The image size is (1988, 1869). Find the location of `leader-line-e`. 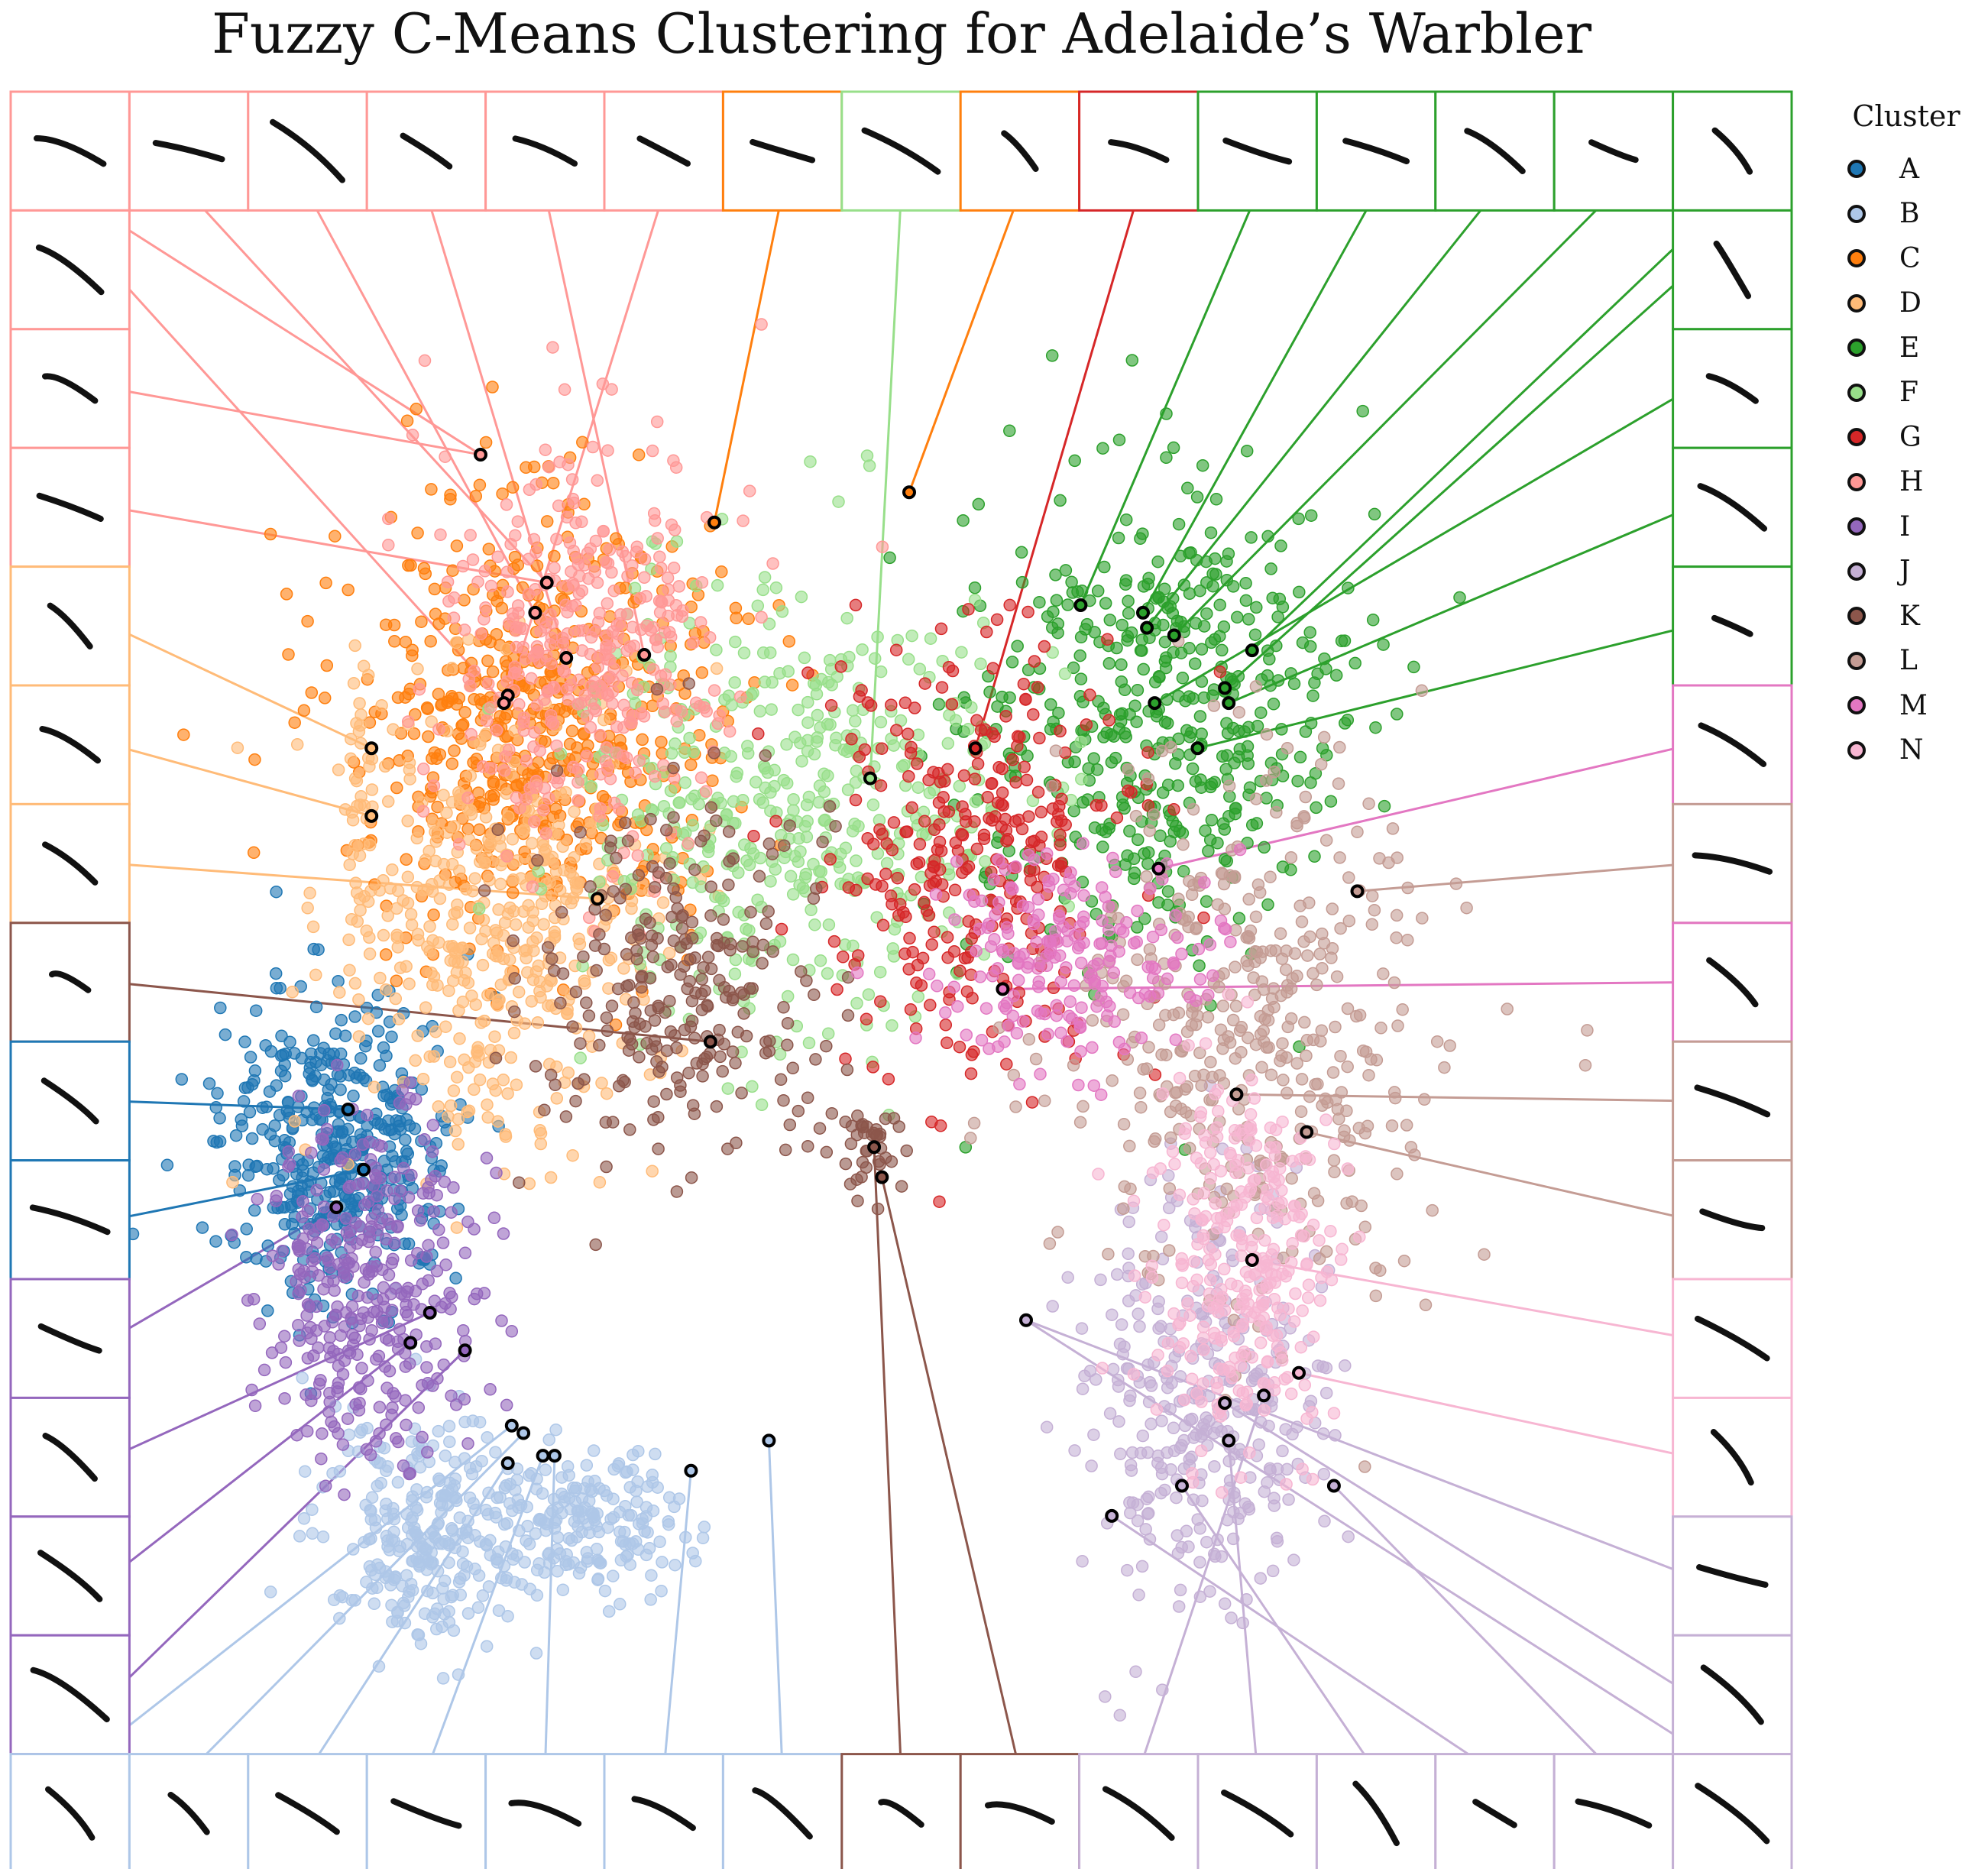

leader-line-e is located at coordinates (1320, 410).